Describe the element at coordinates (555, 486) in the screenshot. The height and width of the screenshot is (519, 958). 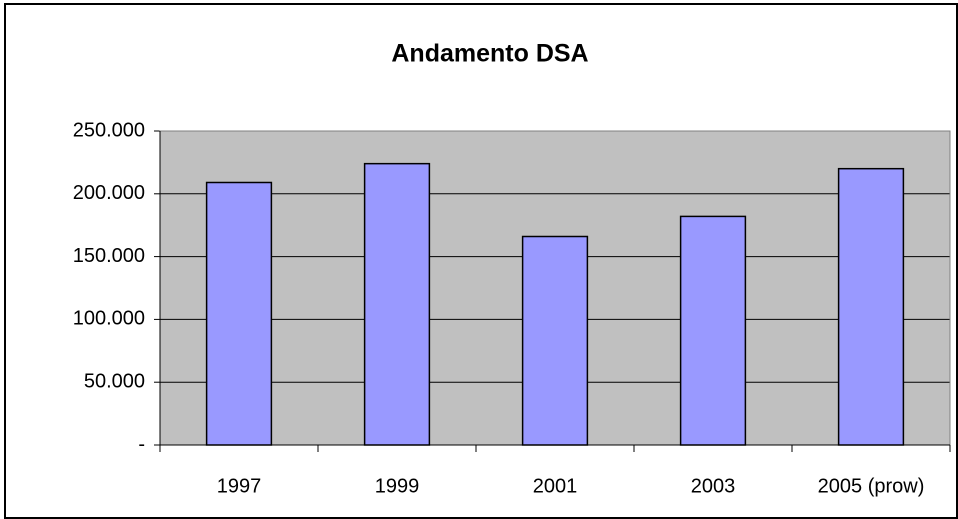
I see `x-tick-label: 2001` at that location.